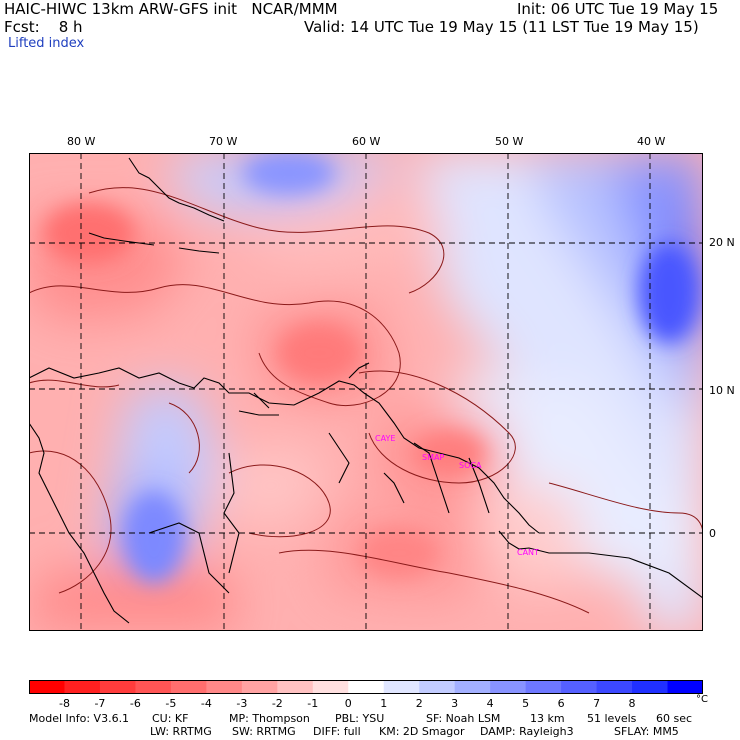  Describe the element at coordinates (419, 703) in the screenshot. I see `legend-label: 2` at that location.